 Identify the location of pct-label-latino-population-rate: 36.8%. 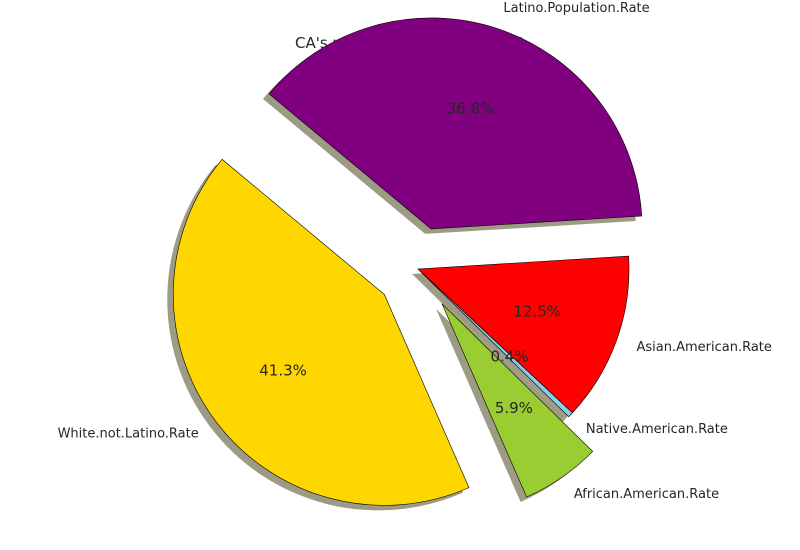
(471, 109).